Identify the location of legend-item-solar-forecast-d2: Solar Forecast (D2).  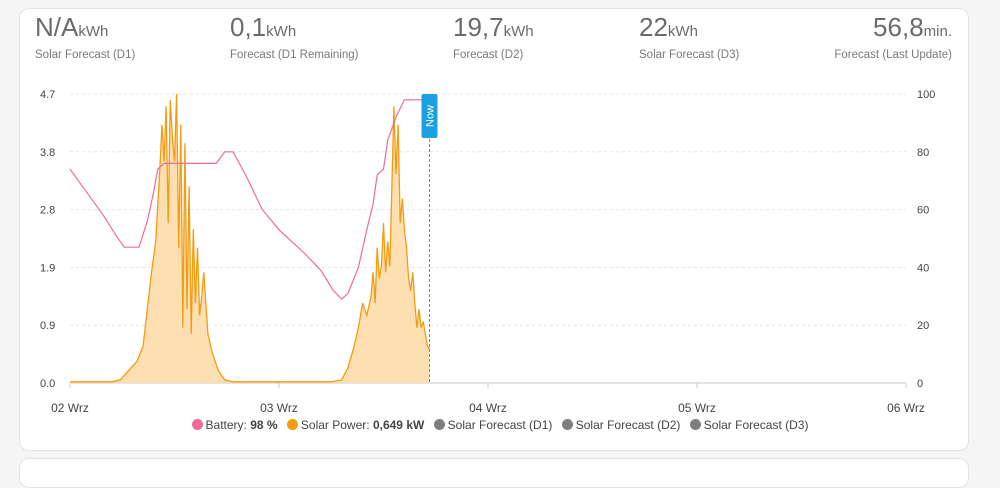
(621, 425).